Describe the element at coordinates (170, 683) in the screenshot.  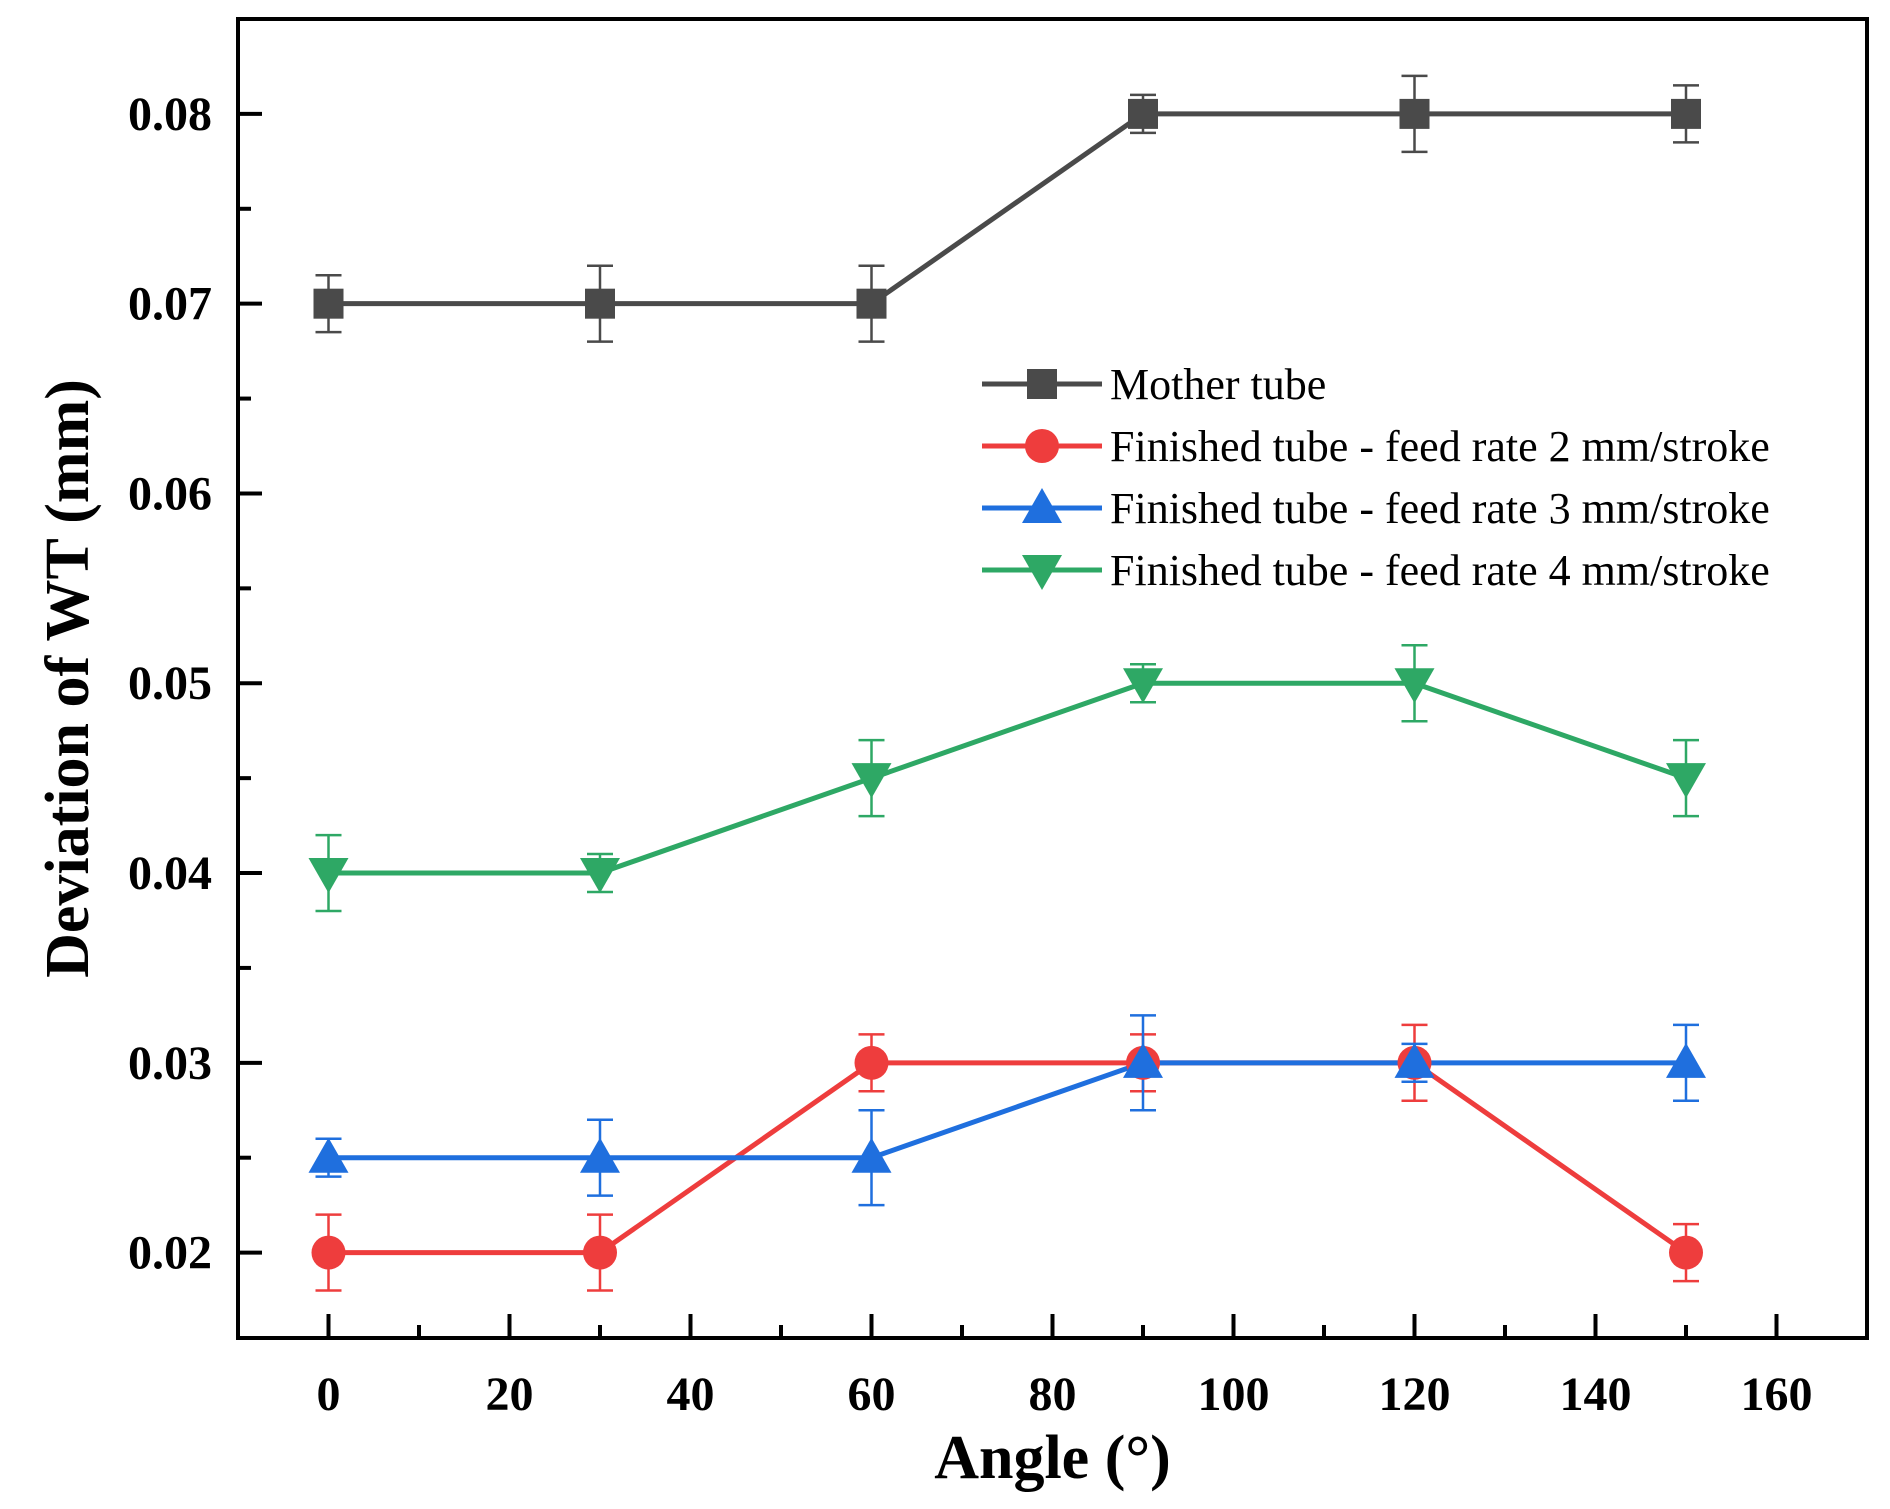
I see `y-tick-label: 0.05` at that location.